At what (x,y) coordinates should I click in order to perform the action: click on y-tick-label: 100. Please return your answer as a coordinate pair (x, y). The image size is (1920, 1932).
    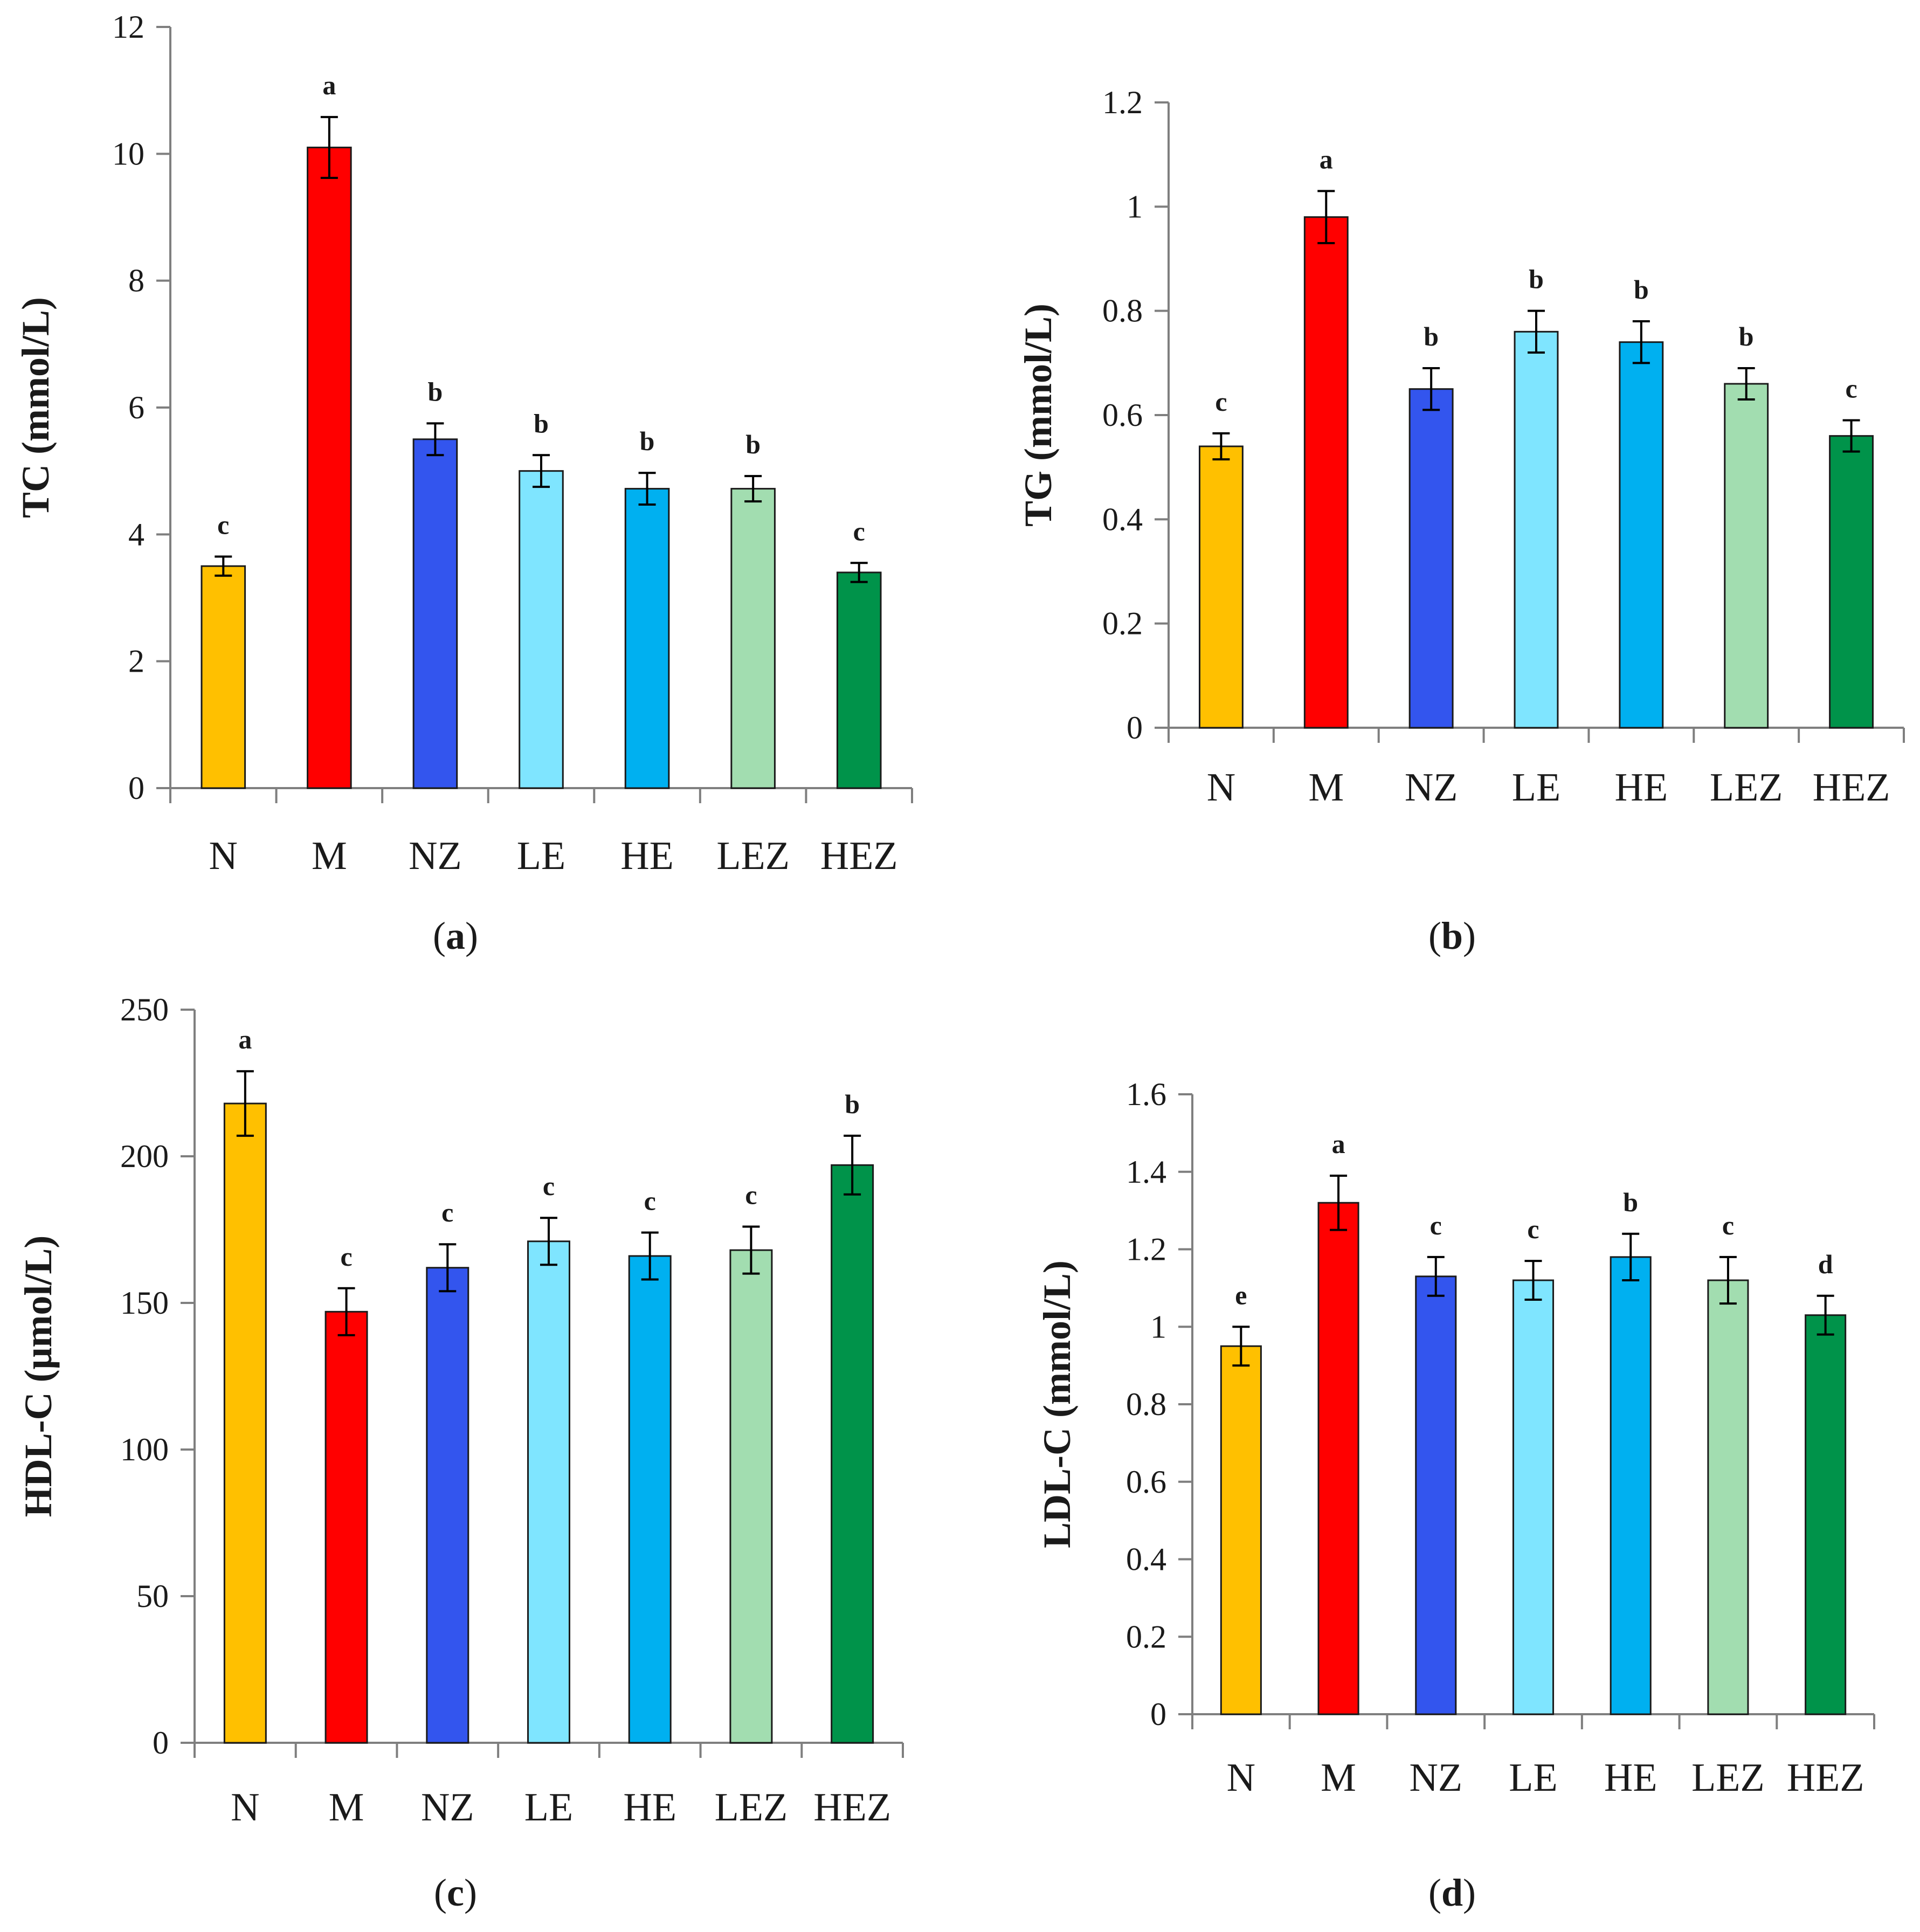
    Looking at the image, I should click on (144, 1449).